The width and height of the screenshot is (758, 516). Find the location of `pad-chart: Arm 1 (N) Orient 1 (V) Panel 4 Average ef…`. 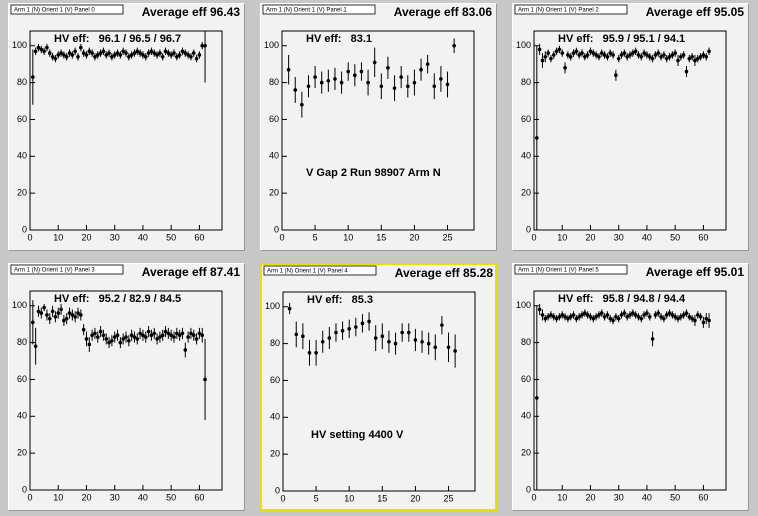

pad-chart: Arm 1 (N) Orient 1 (V) Panel 4 Average ef… is located at coordinates (378, 384).